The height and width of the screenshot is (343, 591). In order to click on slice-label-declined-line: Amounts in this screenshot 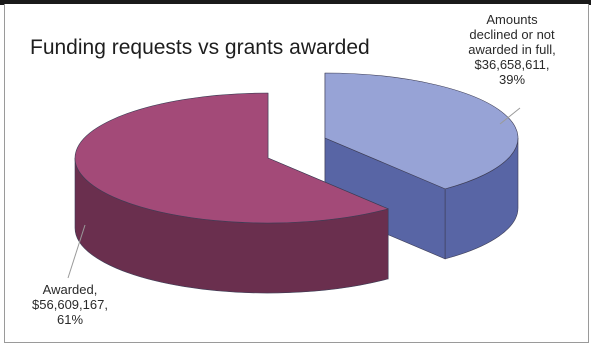, I will do `click(512, 19)`.